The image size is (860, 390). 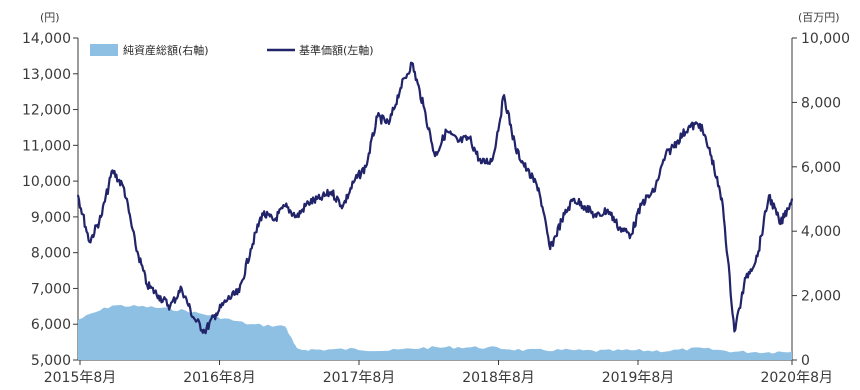 What do you see at coordinates (638, 378) in the screenshot?
I see `x-tick-label: 2019年8月` at bounding box center [638, 378].